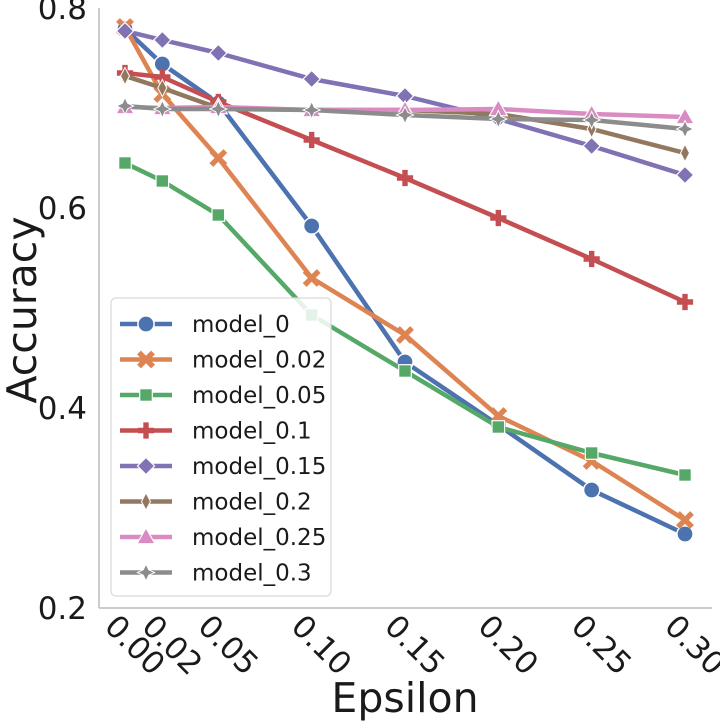  Describe the element at coordinates (321, 645) in the screenshot. I see `x-tick-label: 0.10` at that location.